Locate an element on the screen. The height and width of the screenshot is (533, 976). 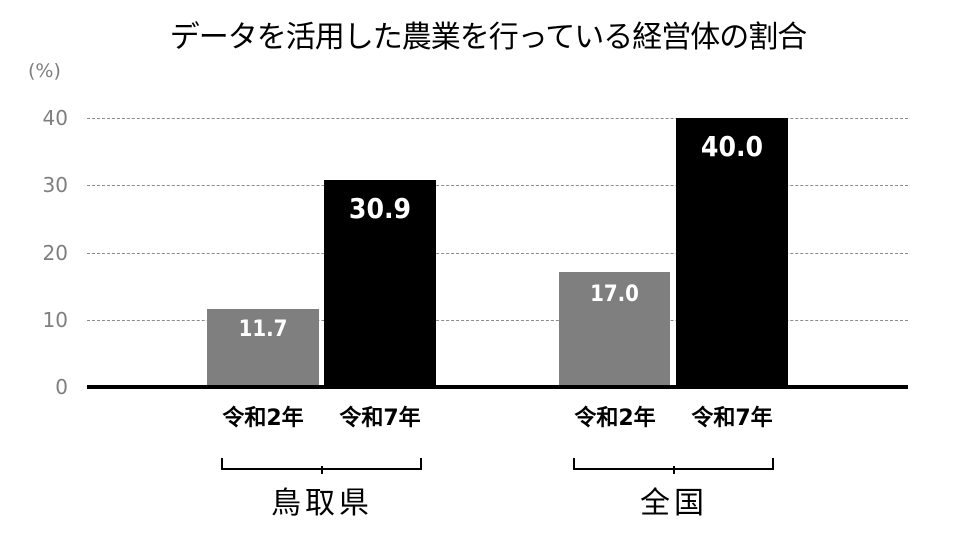
x-label-tottori-r7: 令和7年 is located at coordinates (380, 418).